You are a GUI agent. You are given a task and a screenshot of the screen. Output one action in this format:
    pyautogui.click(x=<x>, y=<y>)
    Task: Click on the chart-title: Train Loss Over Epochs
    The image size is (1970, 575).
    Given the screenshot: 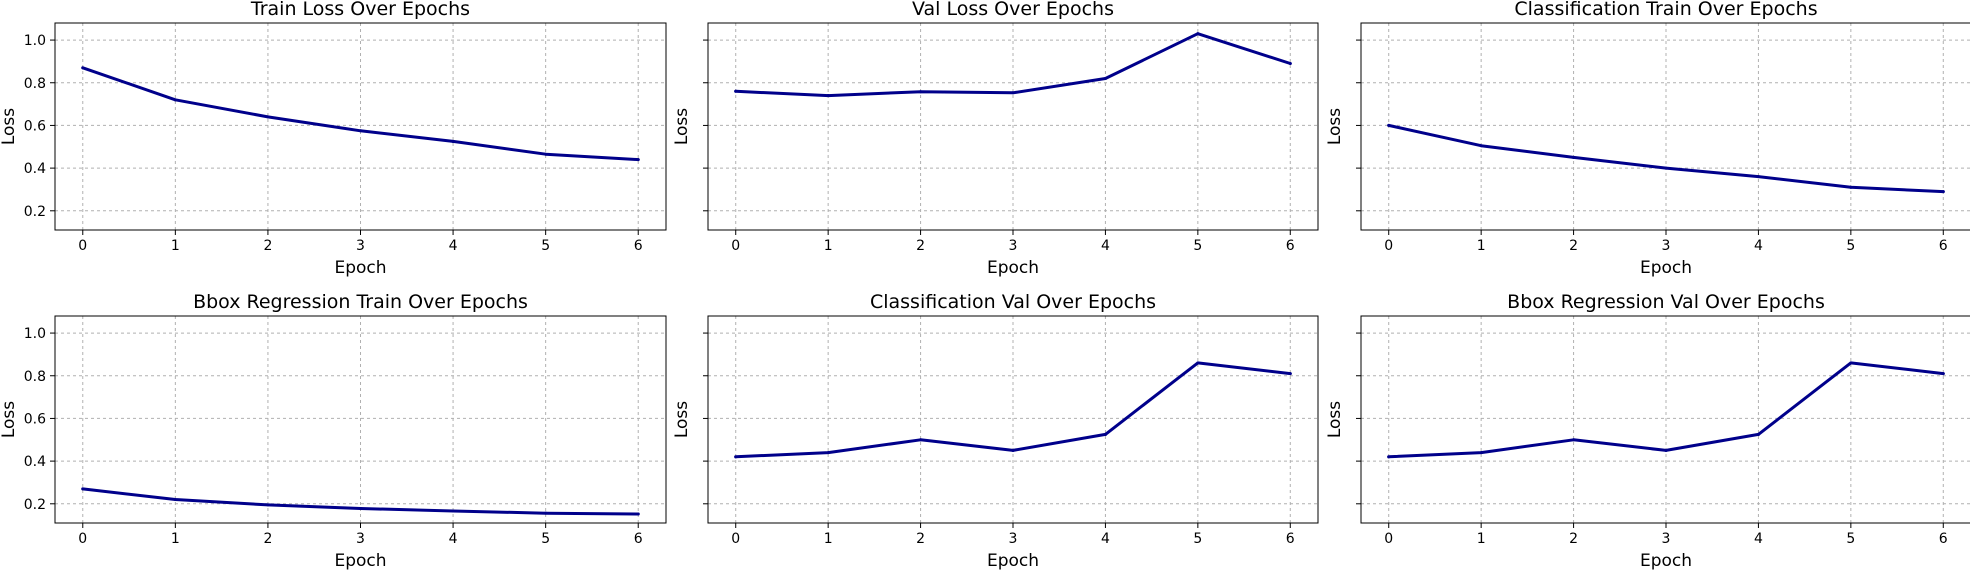 What is the action you would take?
    pyautogui.click(x=360, y=10)
    